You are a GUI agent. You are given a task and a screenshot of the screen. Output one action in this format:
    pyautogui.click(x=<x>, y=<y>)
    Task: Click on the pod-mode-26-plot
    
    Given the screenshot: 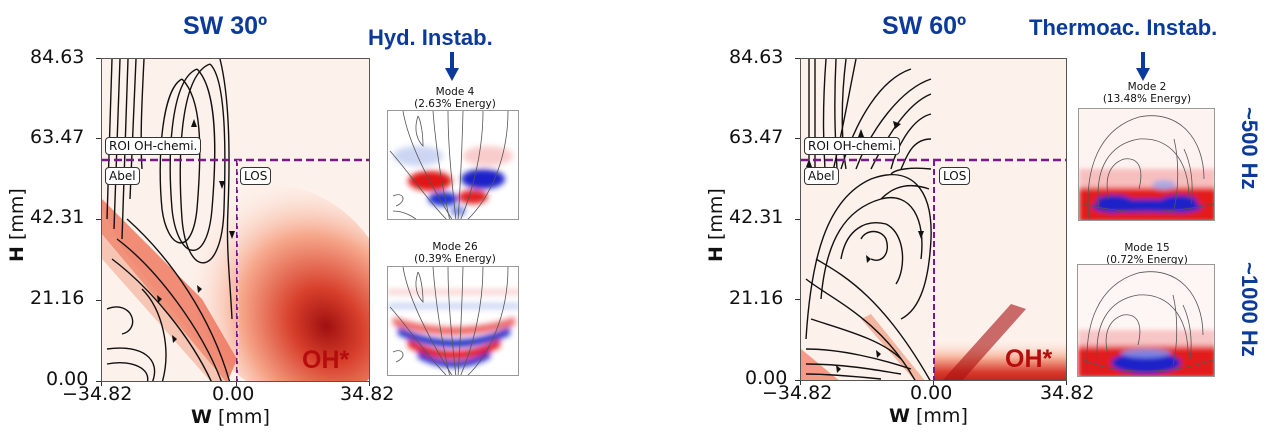 What is the action you would take?
    pyautogui.click(x=453, y=321)
    